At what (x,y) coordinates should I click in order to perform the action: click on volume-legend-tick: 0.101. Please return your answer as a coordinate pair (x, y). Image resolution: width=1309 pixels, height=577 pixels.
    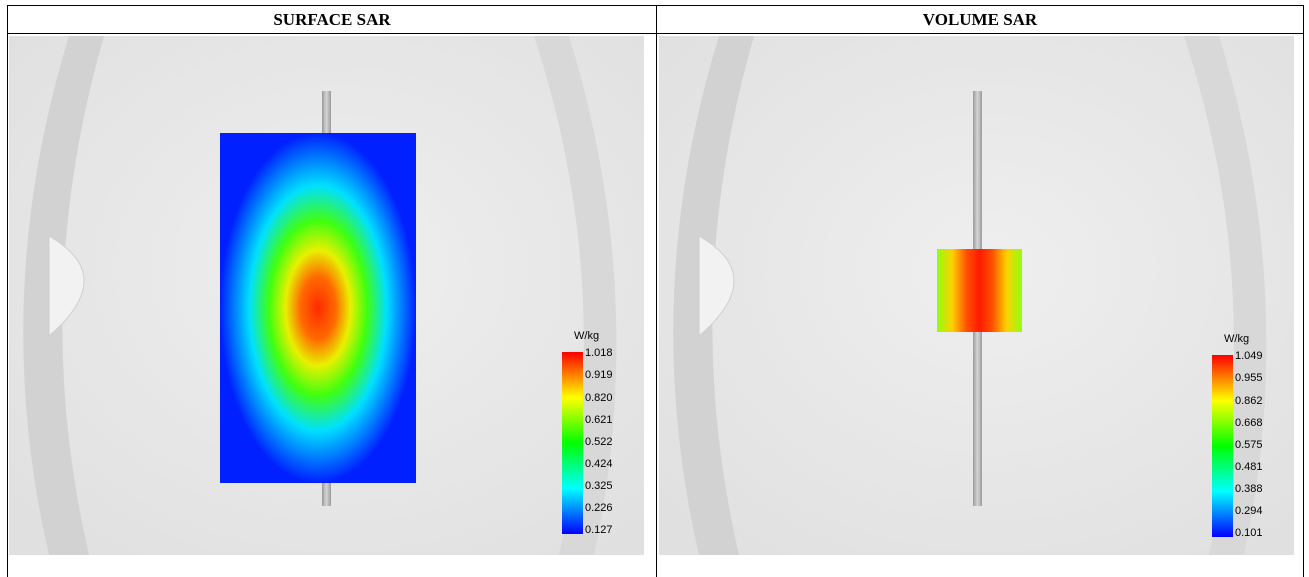
    Looking at the image, I should click on (1249, 533).